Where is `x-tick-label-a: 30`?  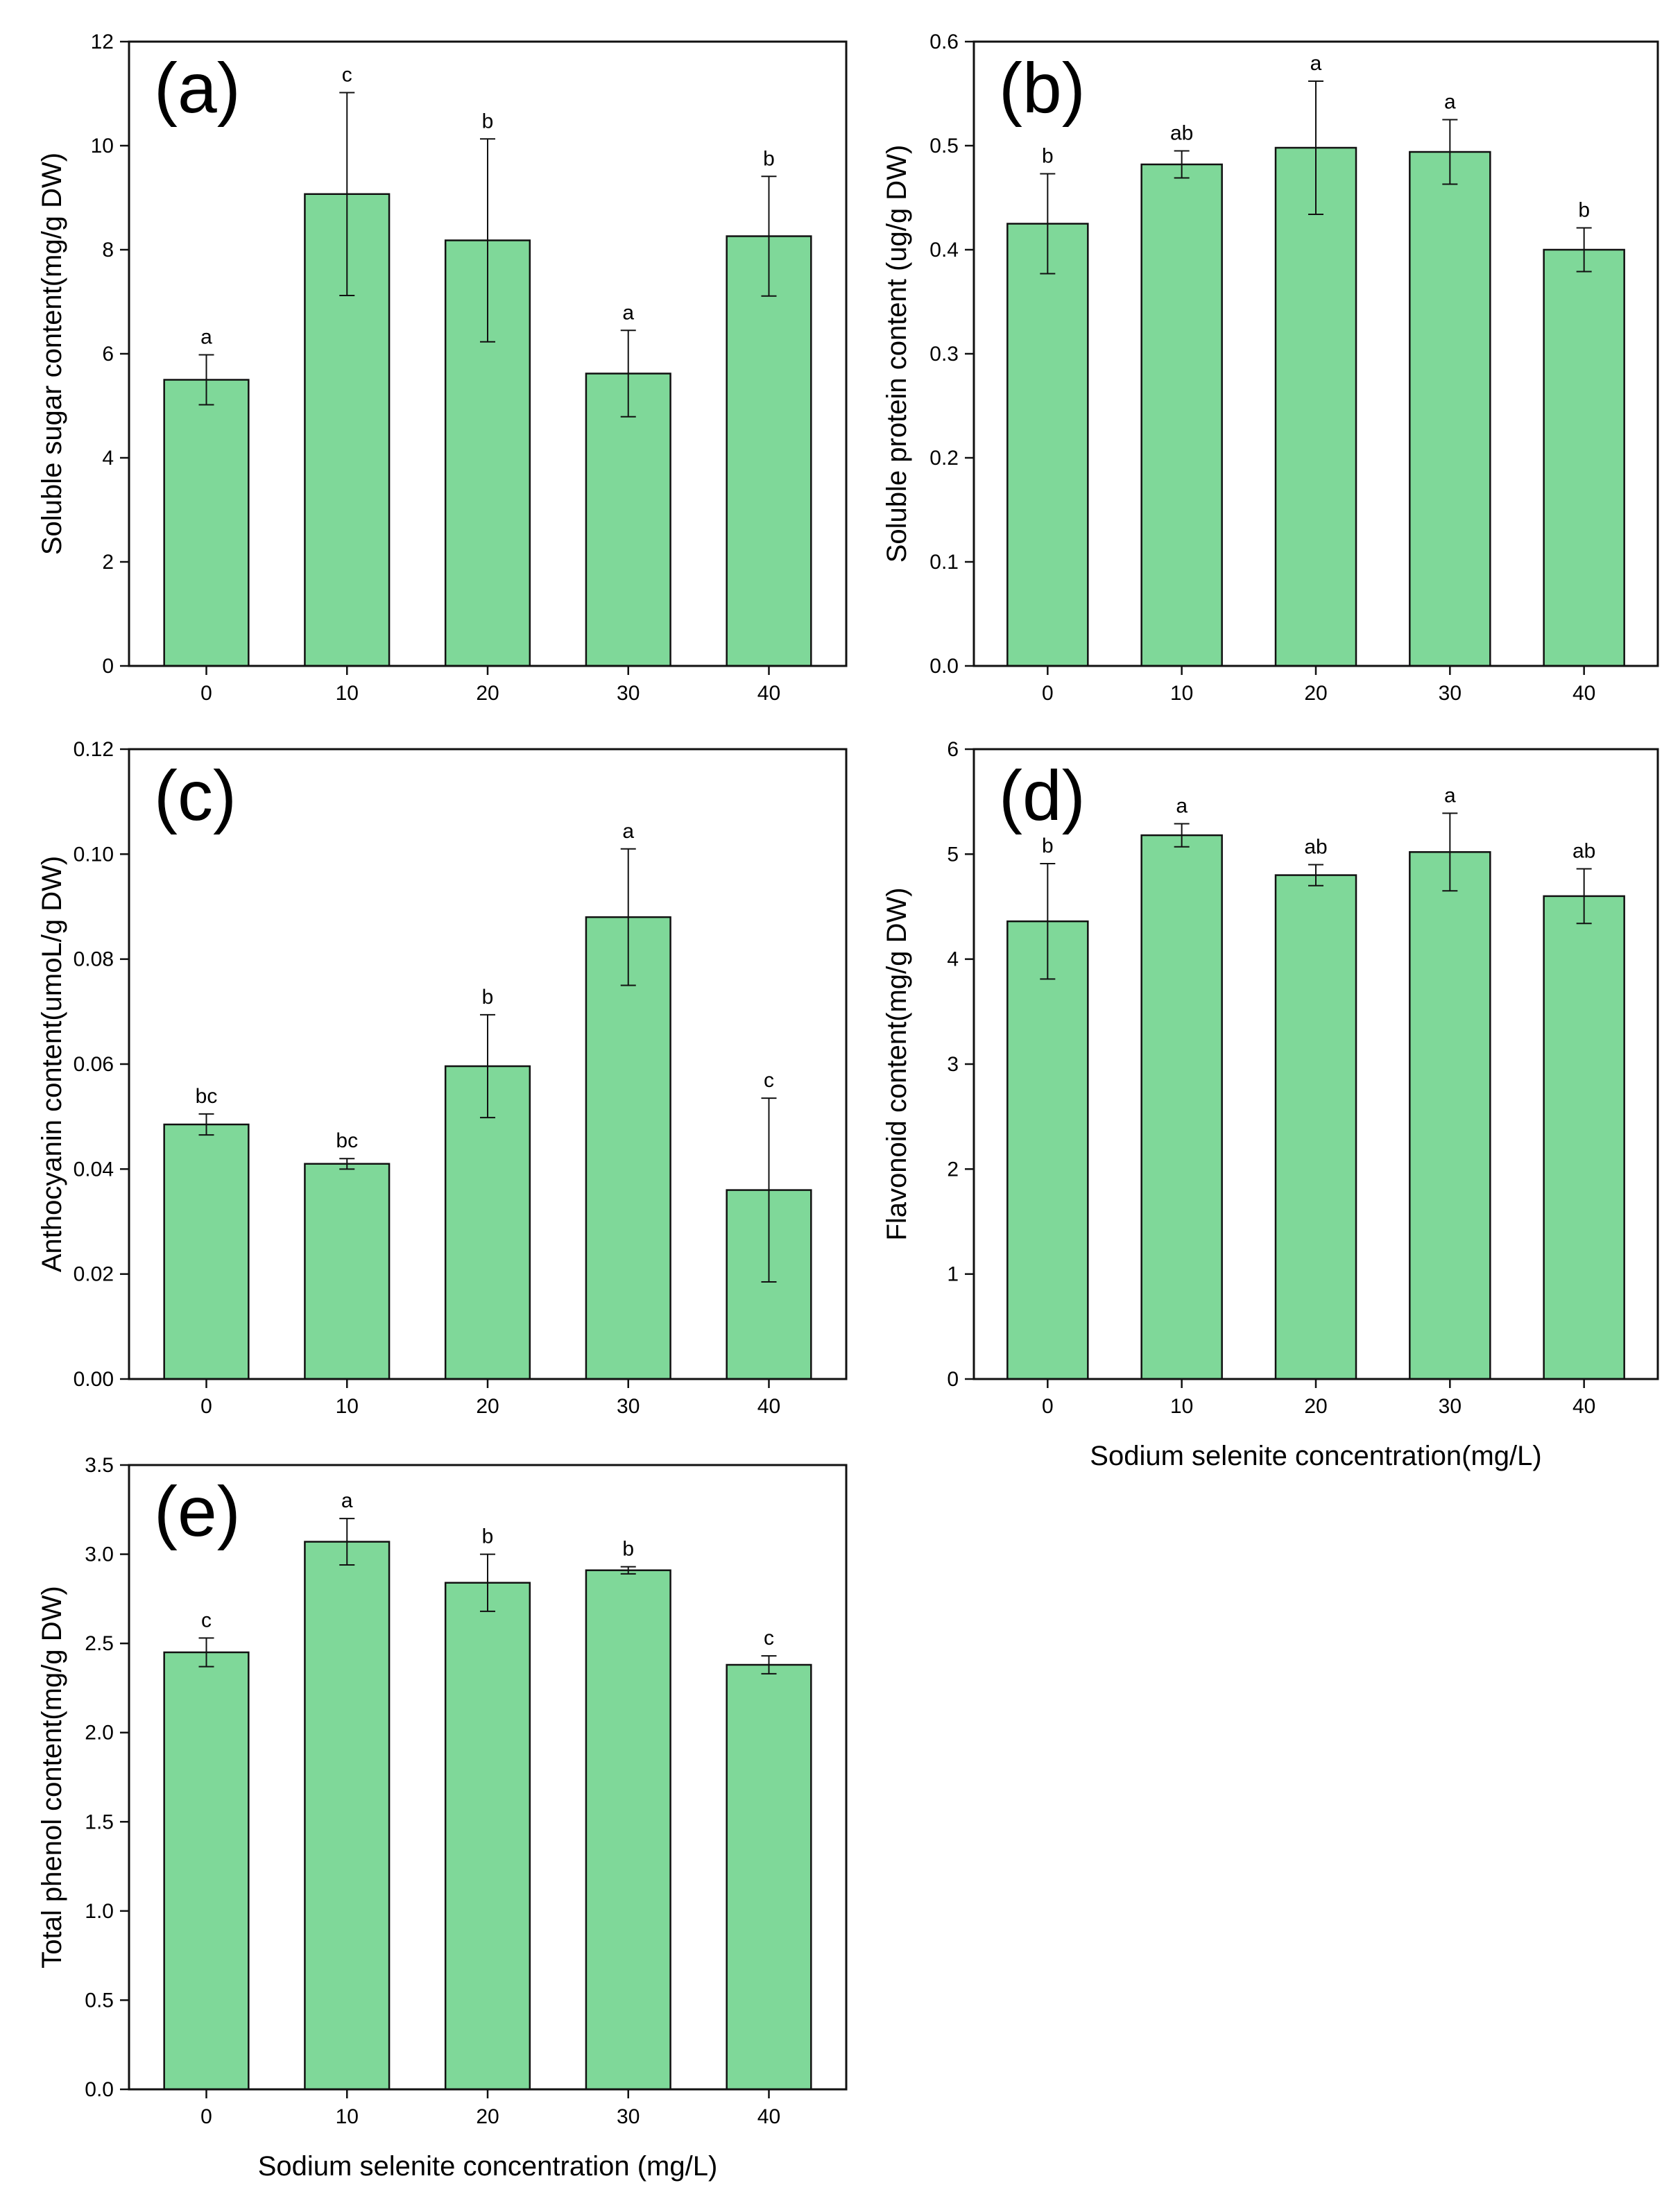
x-tick-label-a: 30 is located at coordinates (628, 694).